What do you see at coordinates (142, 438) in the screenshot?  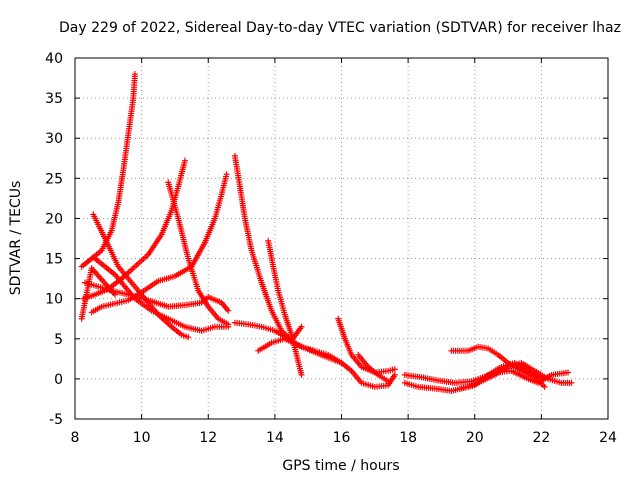 I see `x-tick-label: 10` at bounding box center [142, 438].